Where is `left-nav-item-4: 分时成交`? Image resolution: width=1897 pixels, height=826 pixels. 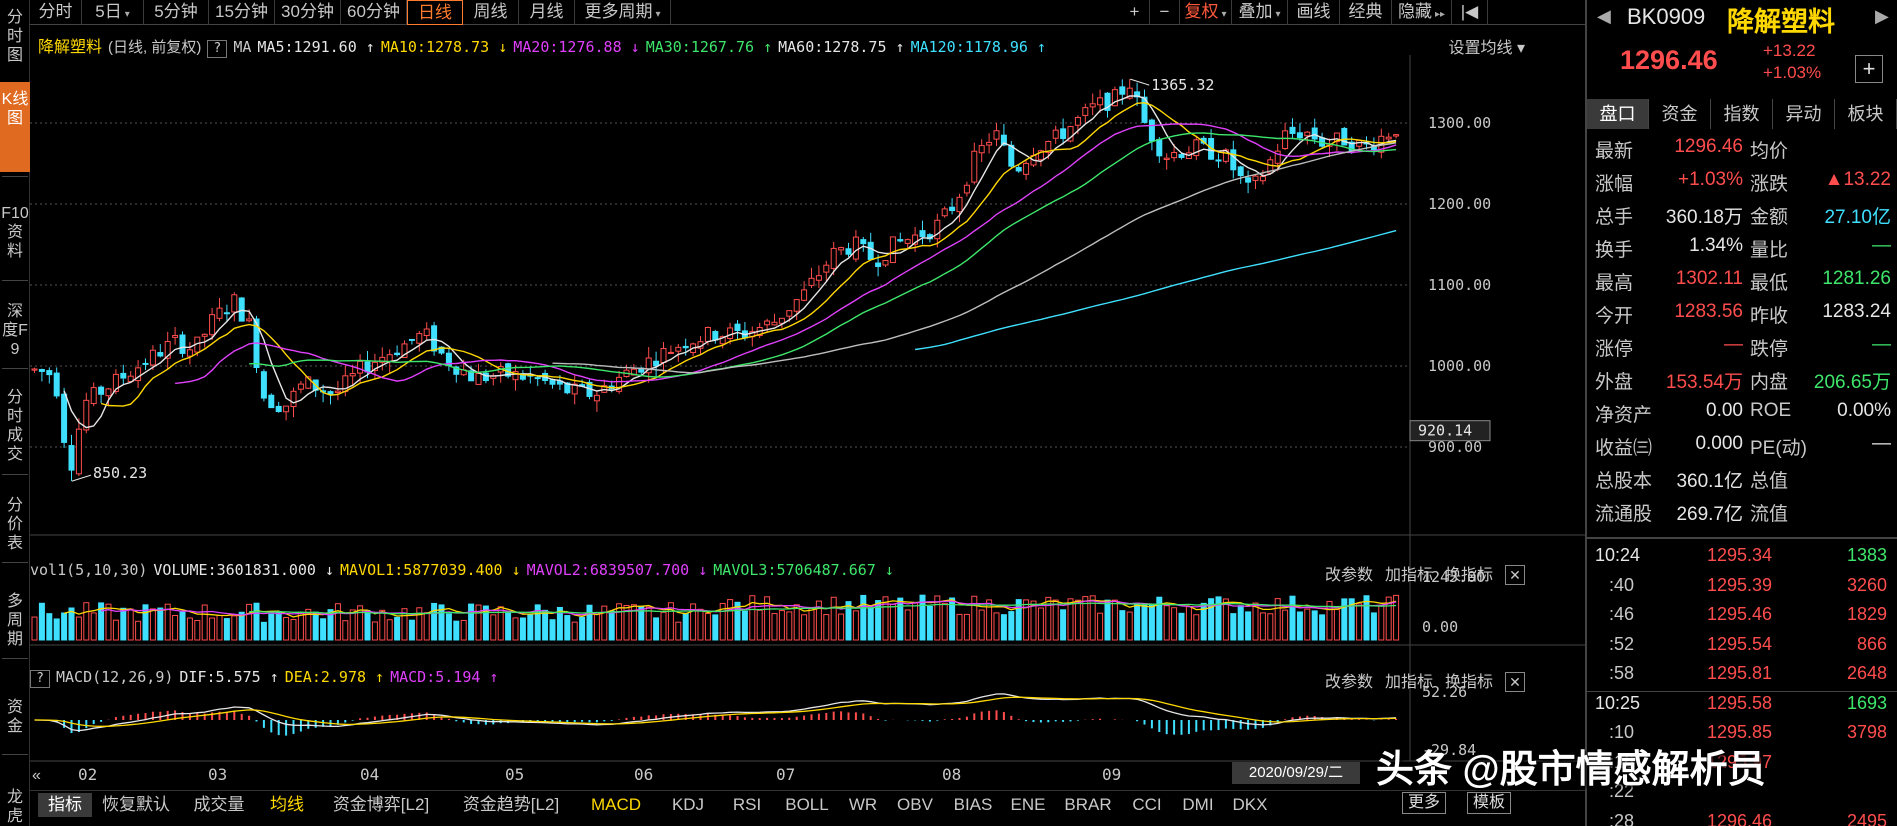 left-nav-item-4: 分时成交 is located at coordinates (14, 426).